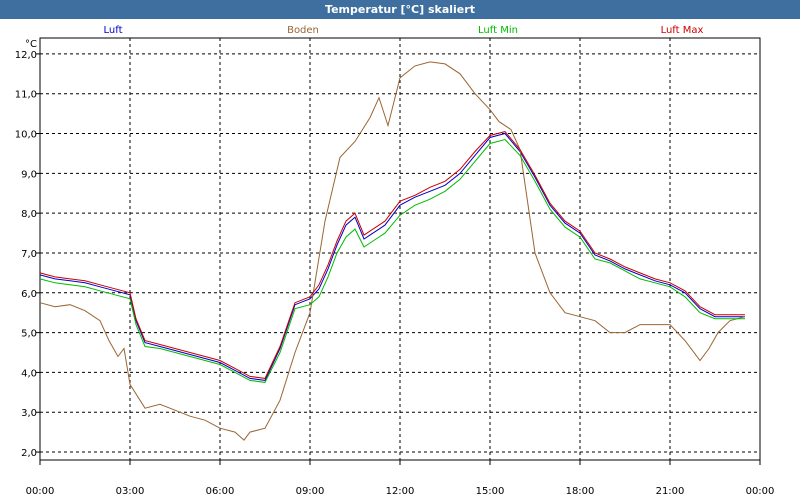 The width and height of the screenshot is (800, 500). Describe the element at coordinates (580, 491) in the screenshot. I see `x-tick-time-label: 18:00` at that location.